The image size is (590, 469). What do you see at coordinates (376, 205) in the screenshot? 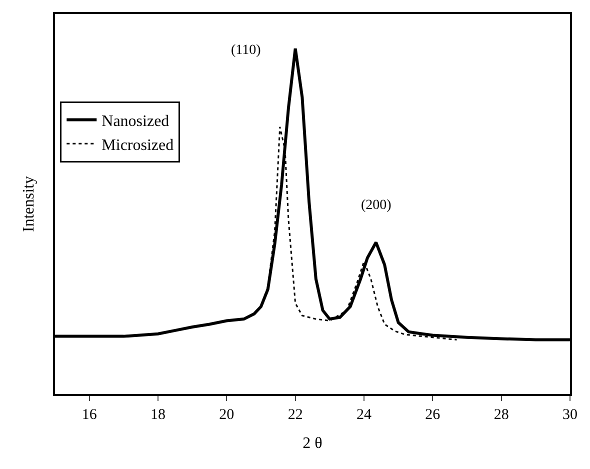
I see `annotation: (200)` at bounding box center [376, 205].